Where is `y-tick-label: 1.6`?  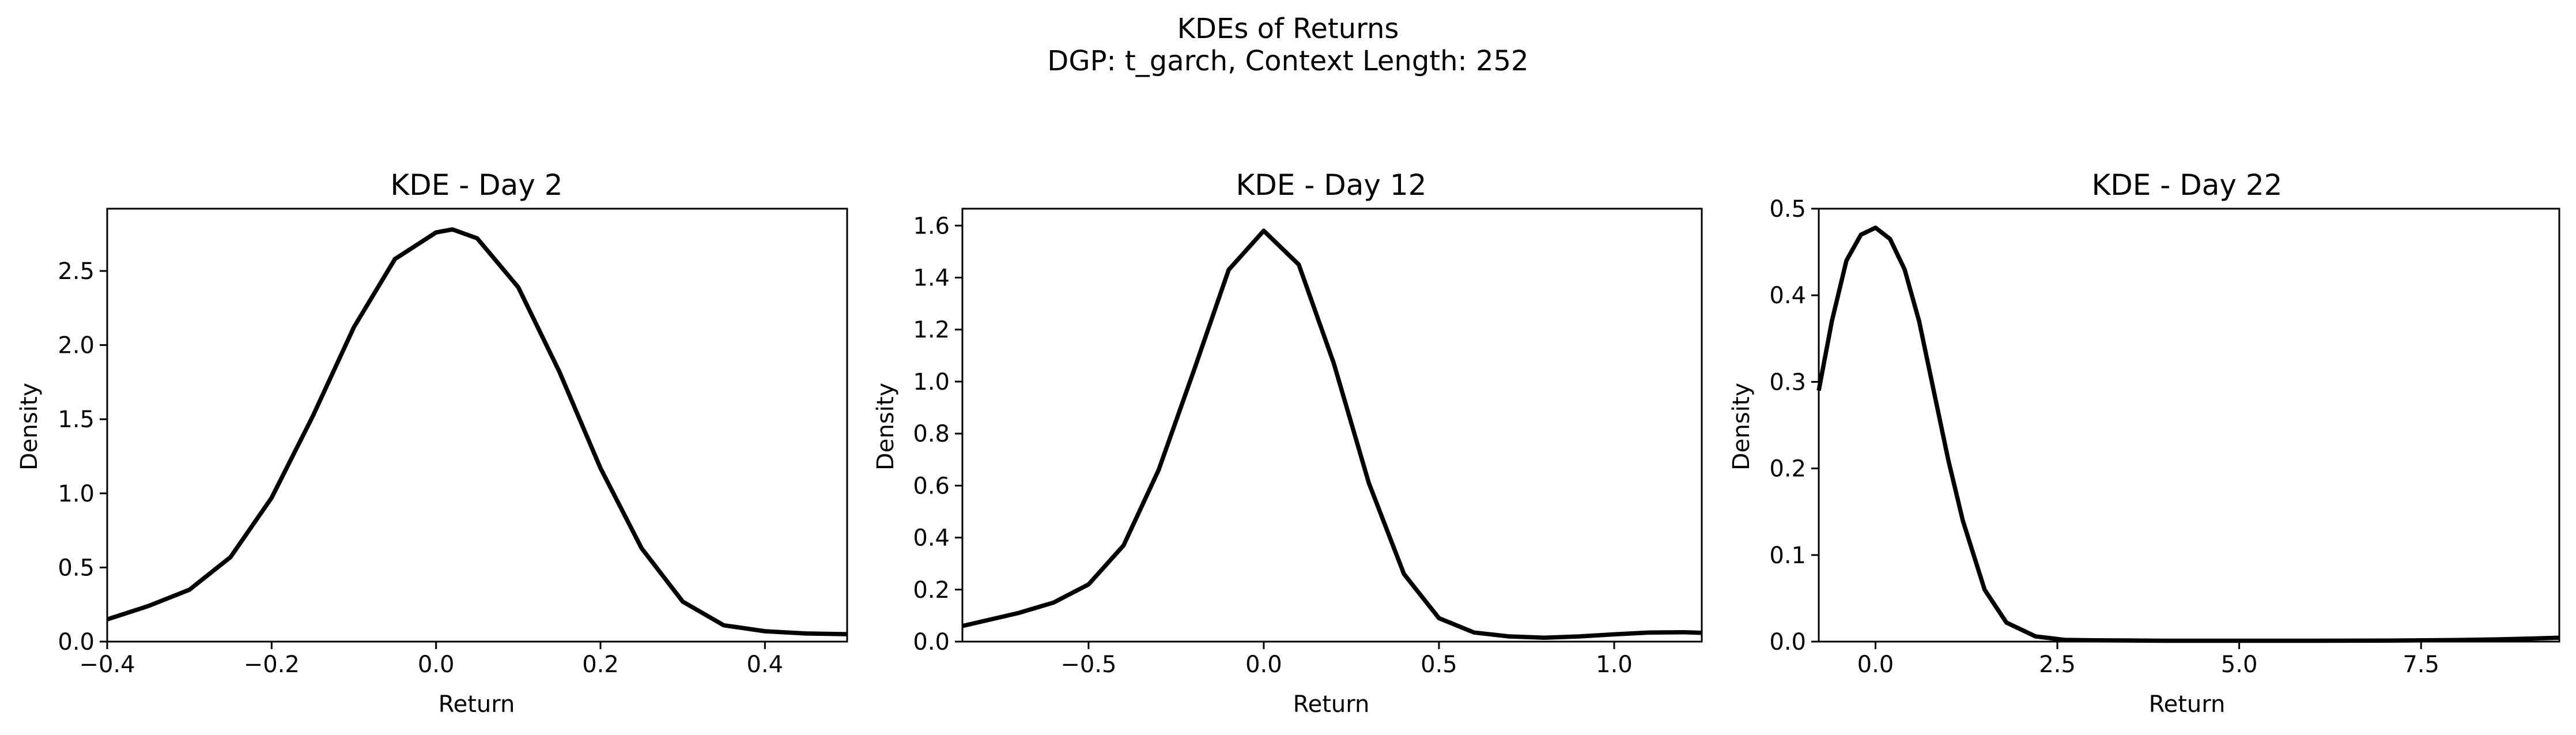
y-tick-label: 1.6 is located at coordinates (931, 226).